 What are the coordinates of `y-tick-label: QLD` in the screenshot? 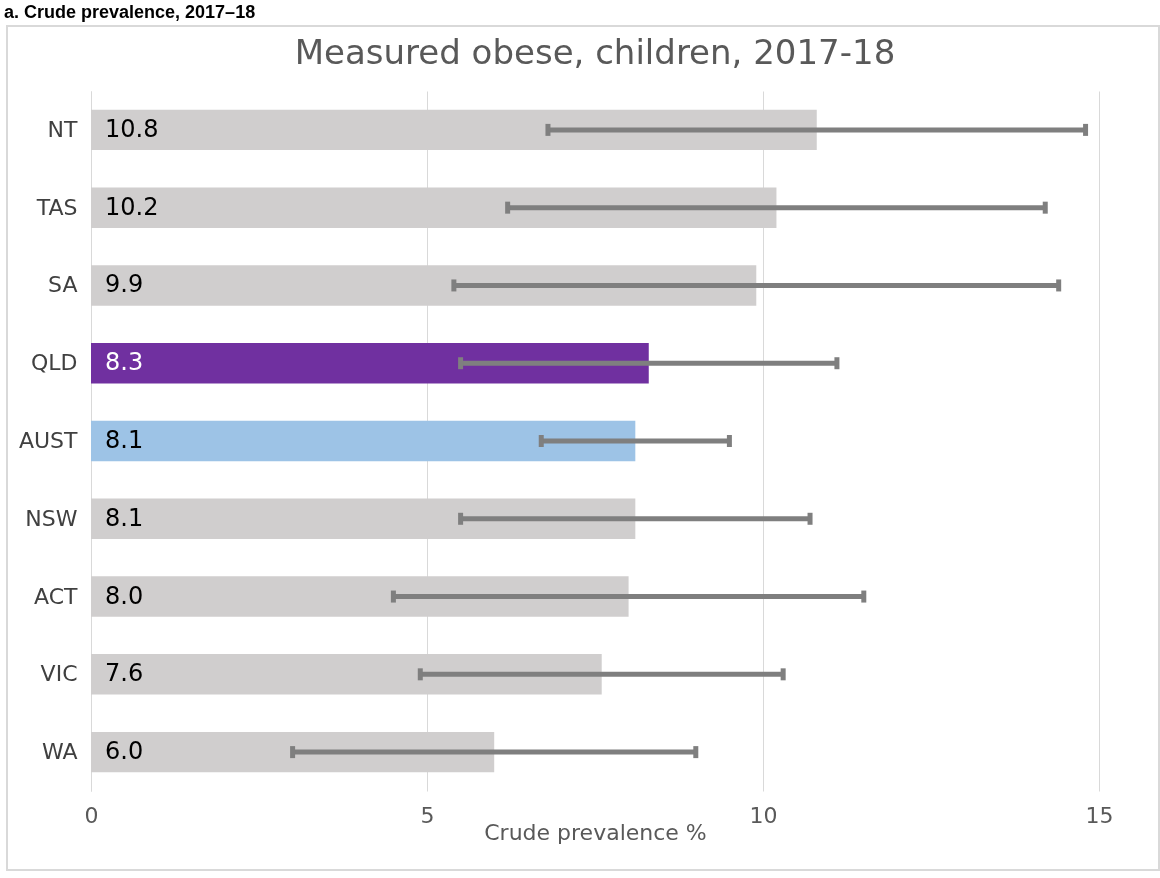 It's located at (54, 363).